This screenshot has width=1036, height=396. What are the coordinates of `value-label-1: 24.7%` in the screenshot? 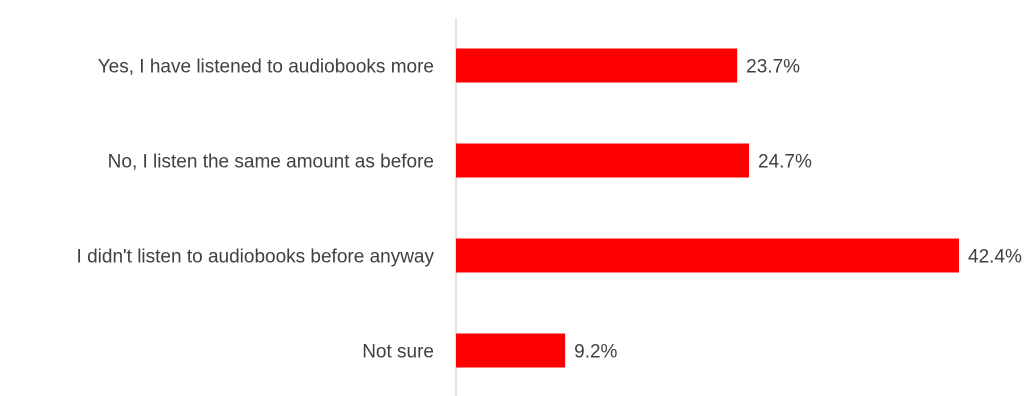 It's located at (785, 162).